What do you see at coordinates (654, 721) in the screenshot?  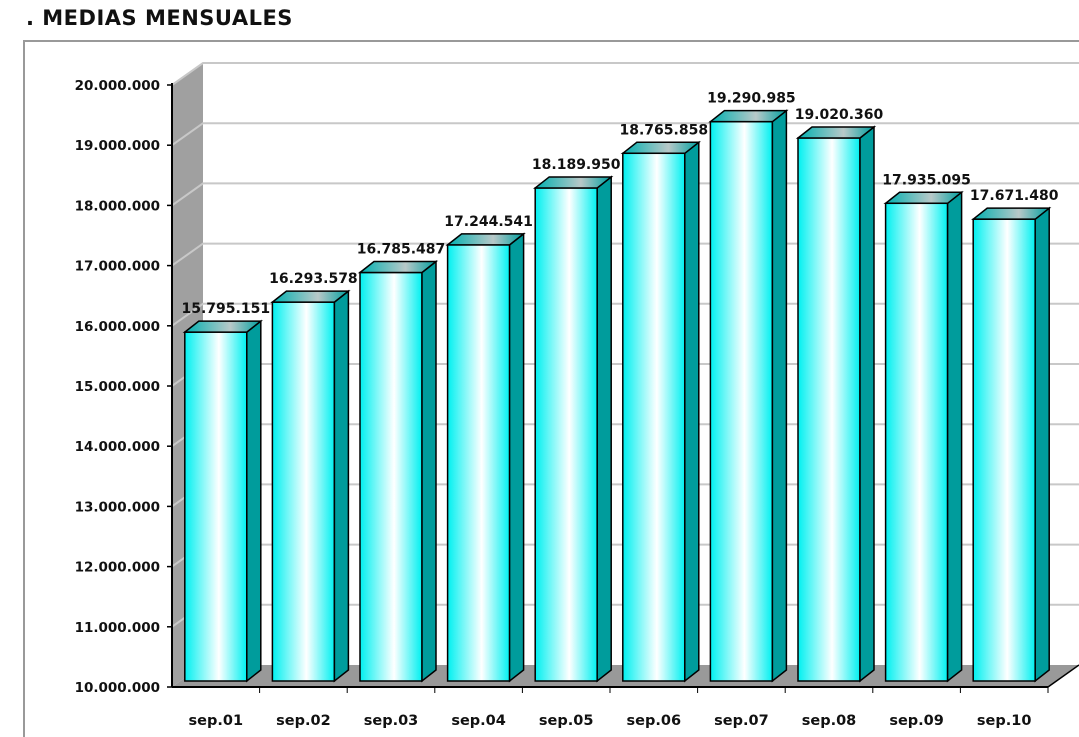 I see `x-tick-label: sep.06` at bounding box center [654, 721].